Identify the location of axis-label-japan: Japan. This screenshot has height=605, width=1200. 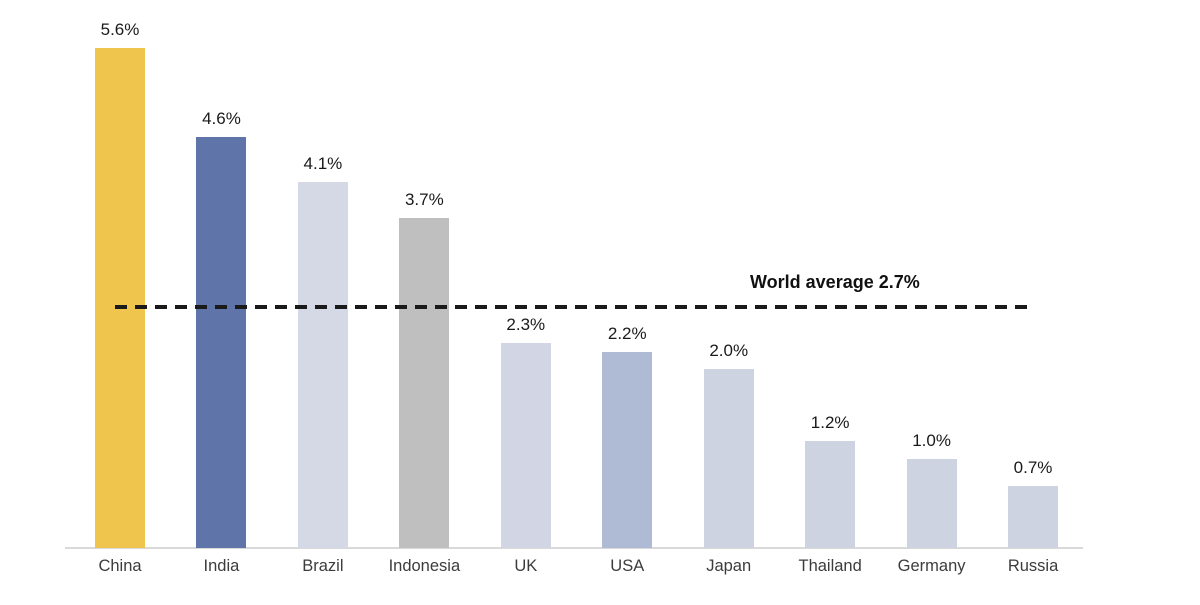
(729, 566).